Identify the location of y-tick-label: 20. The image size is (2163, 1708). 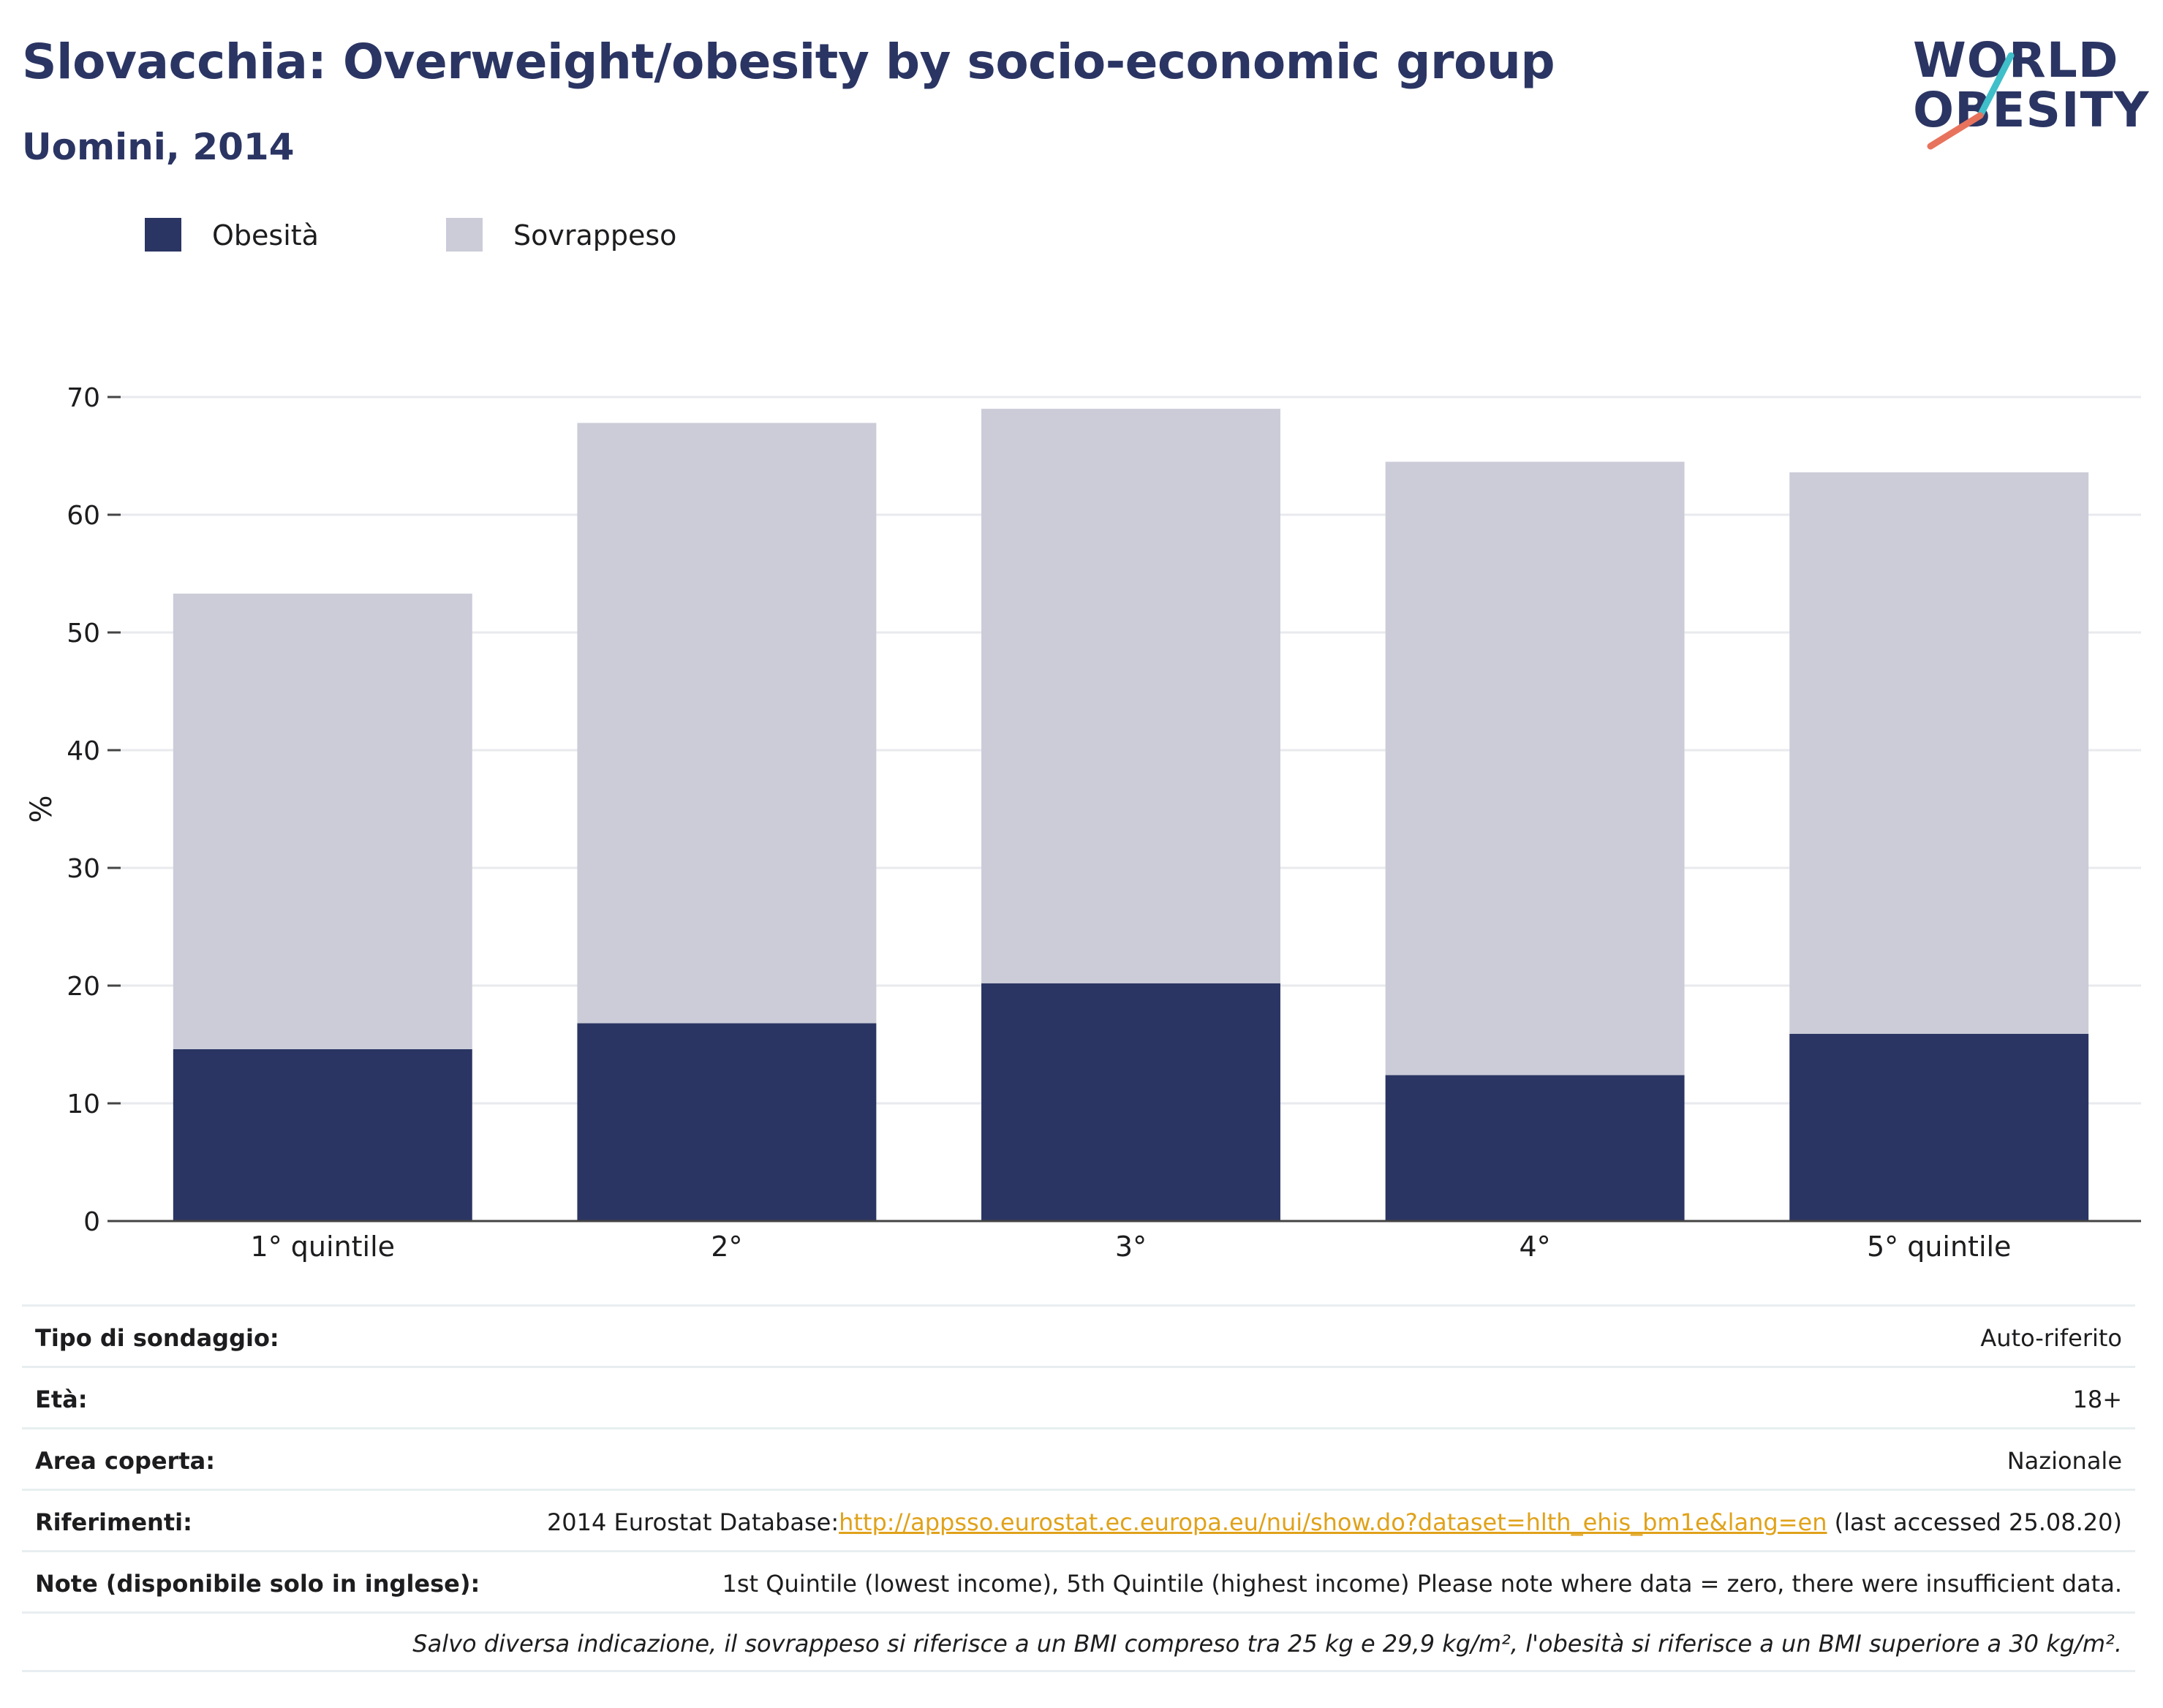
(84, 987).